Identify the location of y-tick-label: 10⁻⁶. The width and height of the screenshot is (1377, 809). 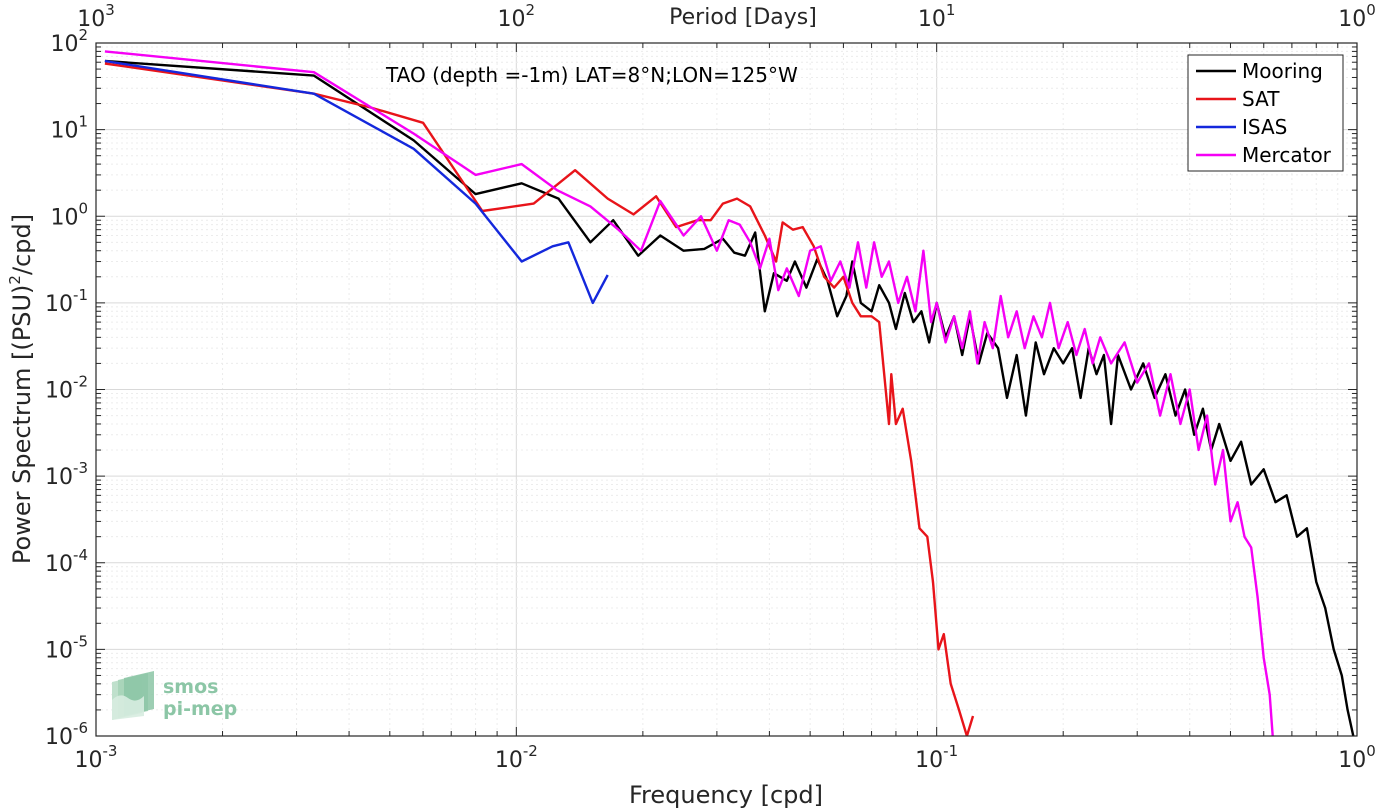
(66, 734).